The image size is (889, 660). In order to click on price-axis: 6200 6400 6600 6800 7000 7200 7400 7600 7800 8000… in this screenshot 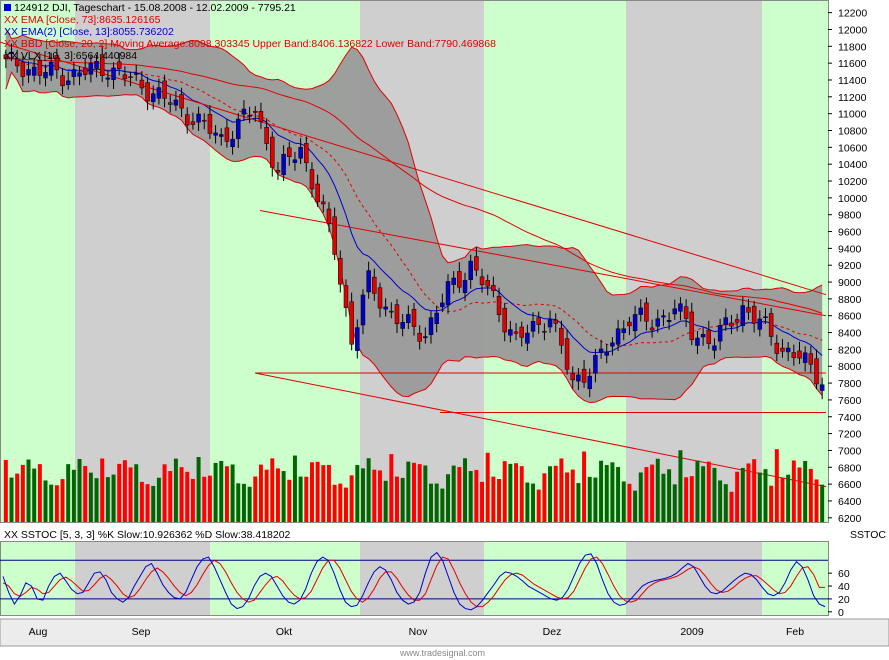, I will do `click(847, 266)`.